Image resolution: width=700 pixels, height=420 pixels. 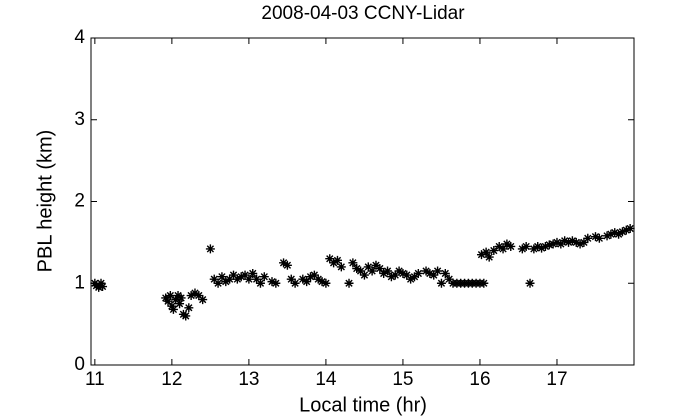 I want to click on y-axis-label: PBL height (km), so click(x=45, y=201).